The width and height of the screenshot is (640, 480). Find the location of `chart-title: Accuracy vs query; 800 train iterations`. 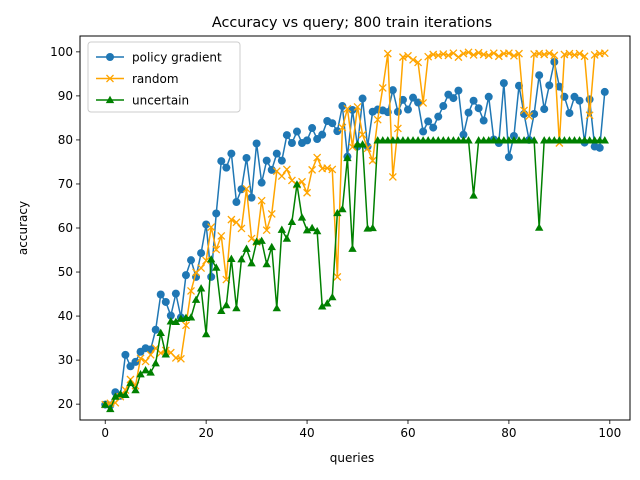

chart-title: Accuracy vs query; 800 train iterations is located at coordinates (352, 23).